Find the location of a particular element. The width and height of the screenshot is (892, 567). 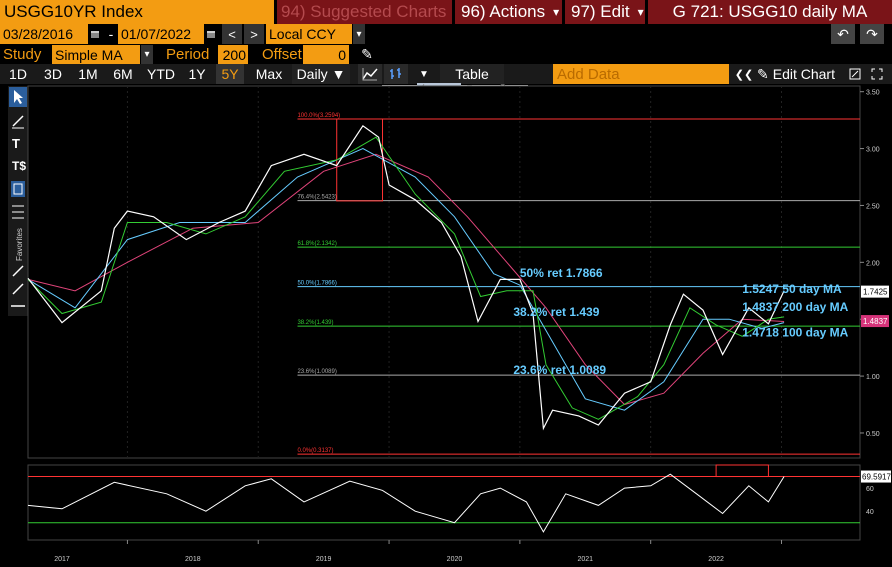

collapse-icon: ❮❮ is located at coordinates (744, 74).